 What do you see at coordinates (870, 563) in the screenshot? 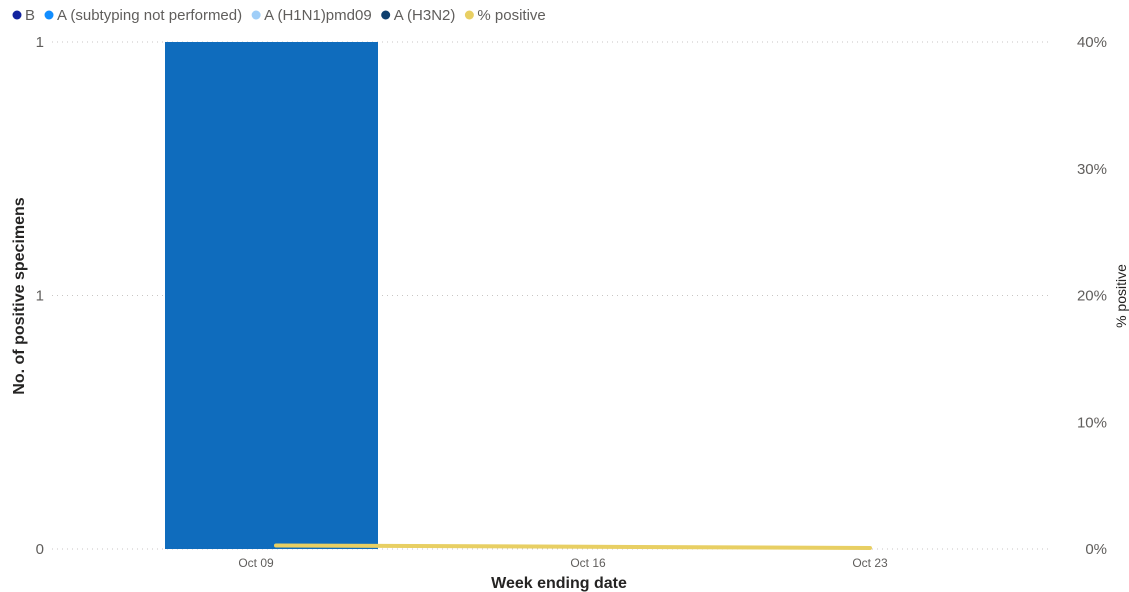
I see `x-tick-label: Oct 23` at bounding box center [870, 563].